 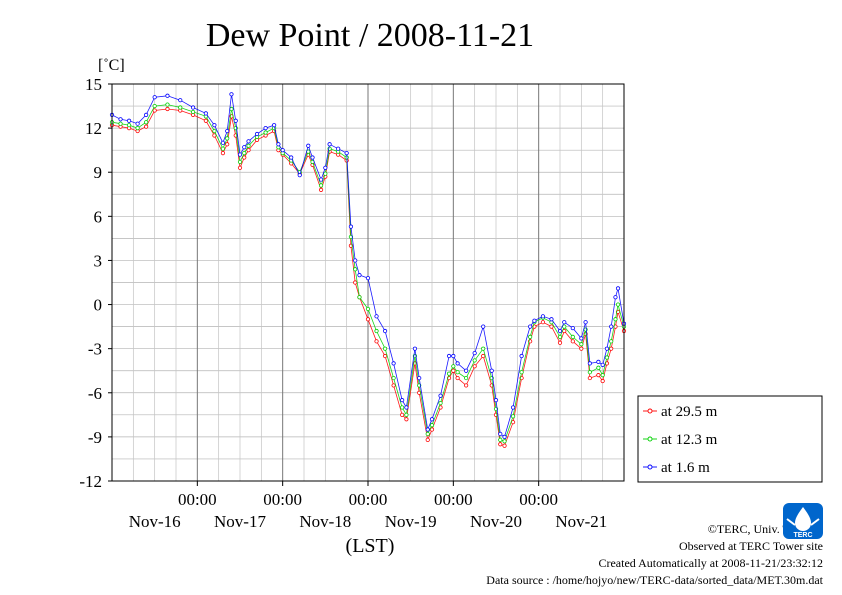 What do you see at coordinates (95, 349) in the screenshot?
I see `y-tick-label: -3` at bounding box center [95, 349].